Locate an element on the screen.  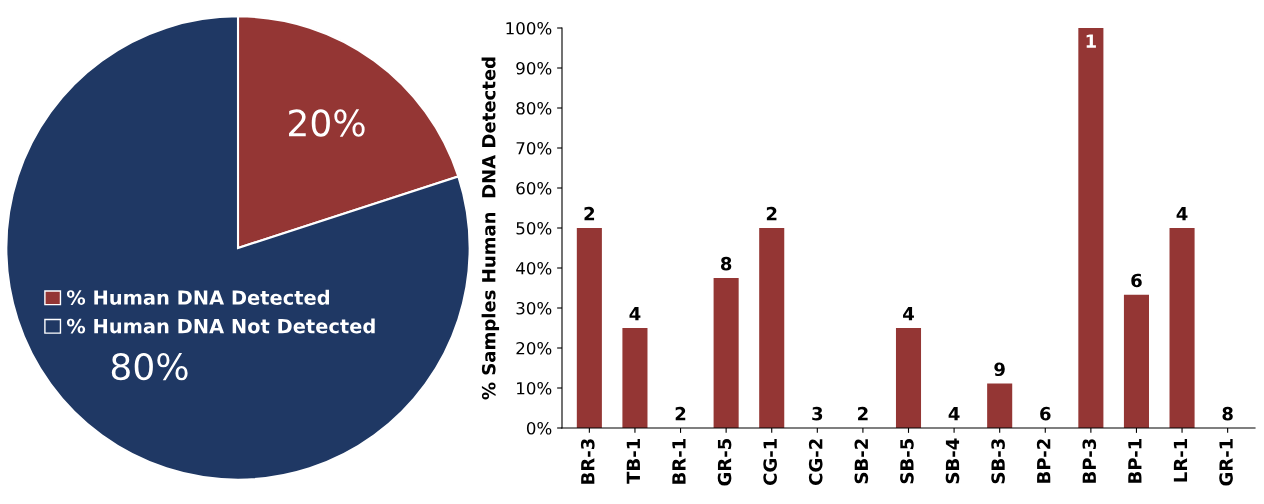
x-tick-label: BP-3 is located at coordinates (1089, 461).